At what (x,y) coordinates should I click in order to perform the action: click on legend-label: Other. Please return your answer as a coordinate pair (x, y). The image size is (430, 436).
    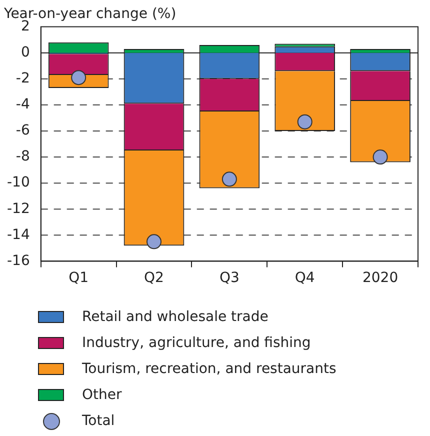
    Looking at the image, I should click on (102, 395).